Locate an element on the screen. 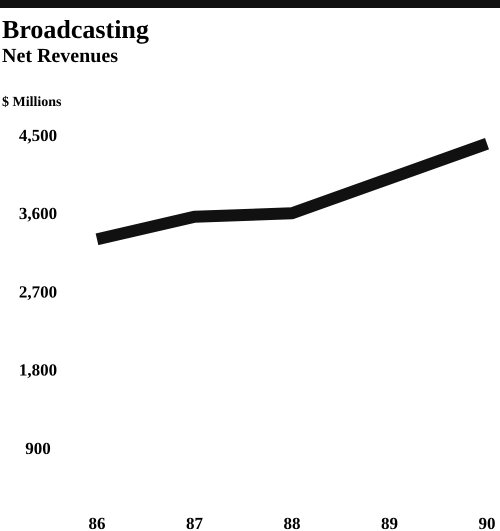 The image size is (500, 531). chart-title: Broadcasting is located at coordinates (75, 29).